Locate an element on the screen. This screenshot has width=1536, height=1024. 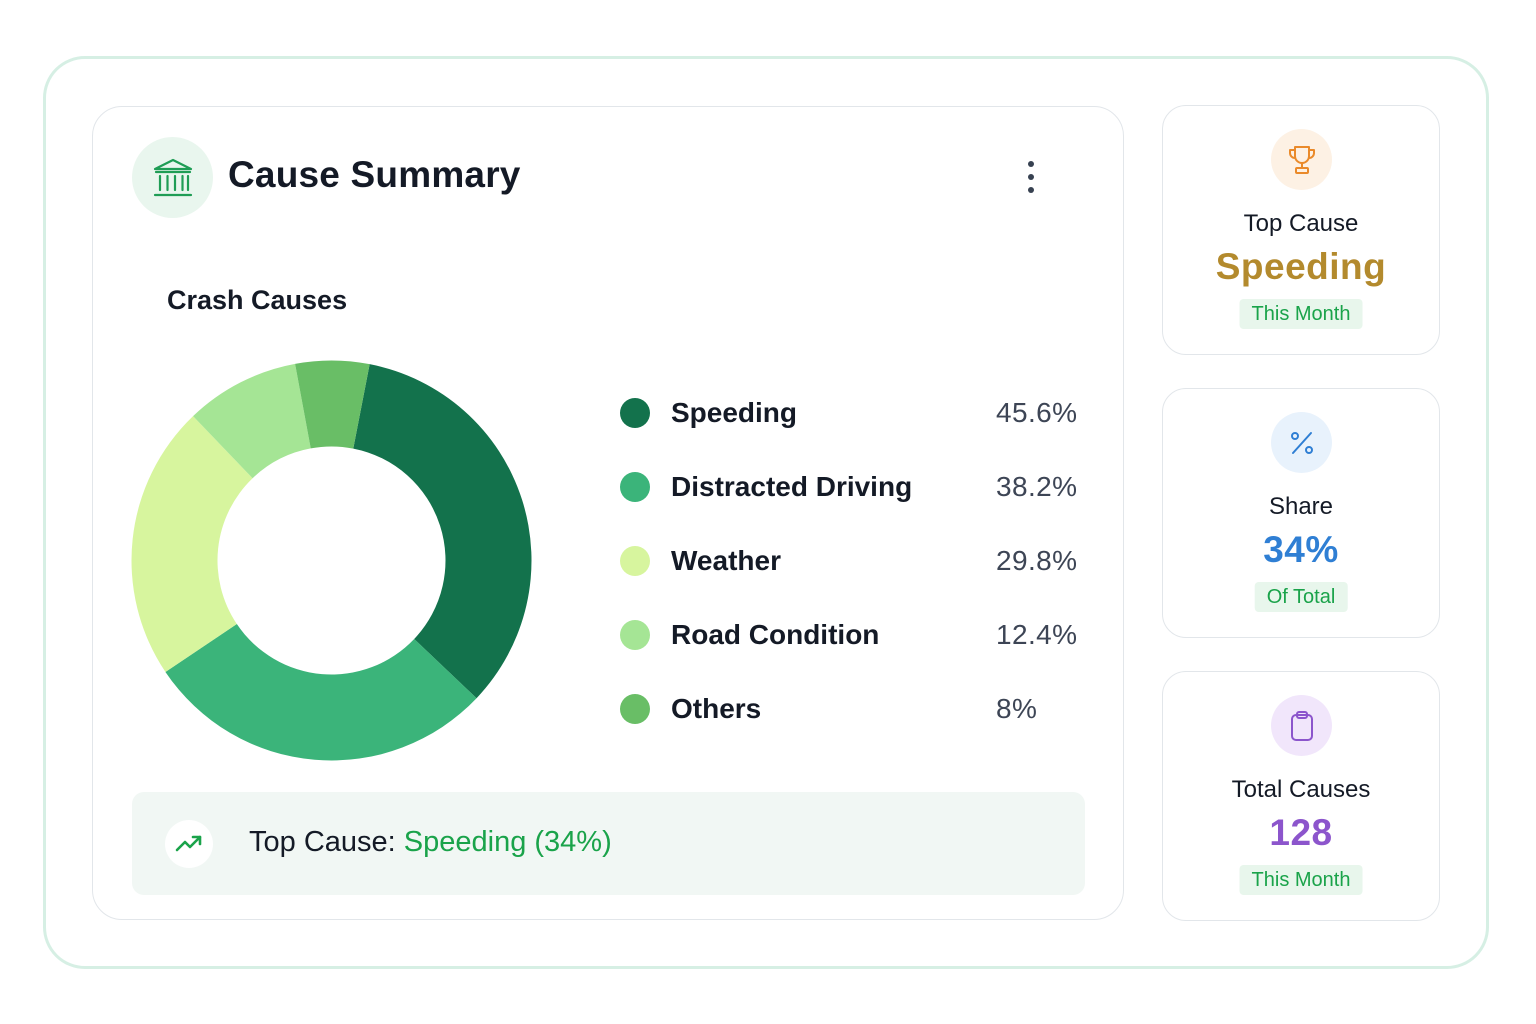
more-options-button is located at coordinates (1031, 177).